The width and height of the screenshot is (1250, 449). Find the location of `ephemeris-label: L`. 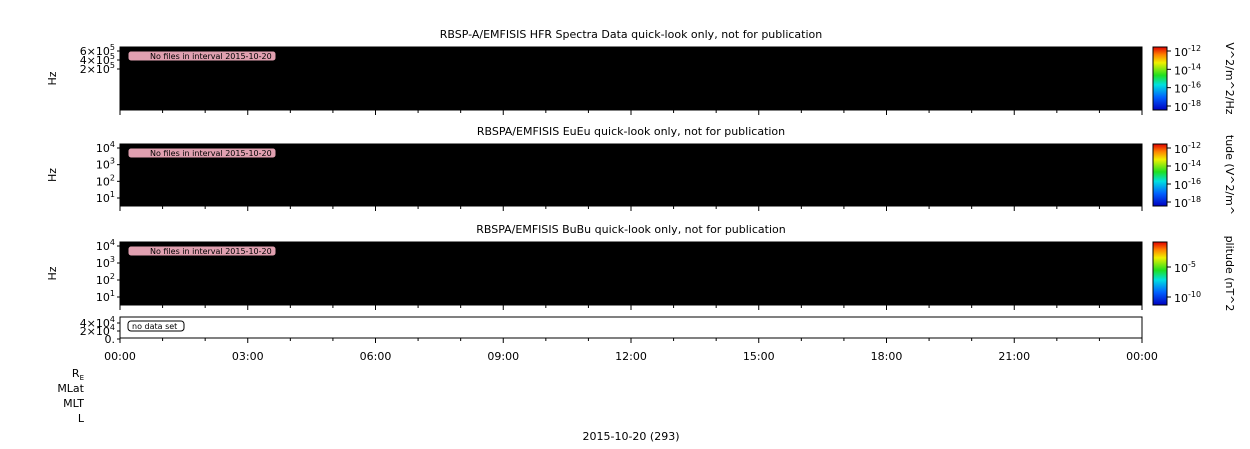

ephemeris-label: L is located at coordinates (81, 418).